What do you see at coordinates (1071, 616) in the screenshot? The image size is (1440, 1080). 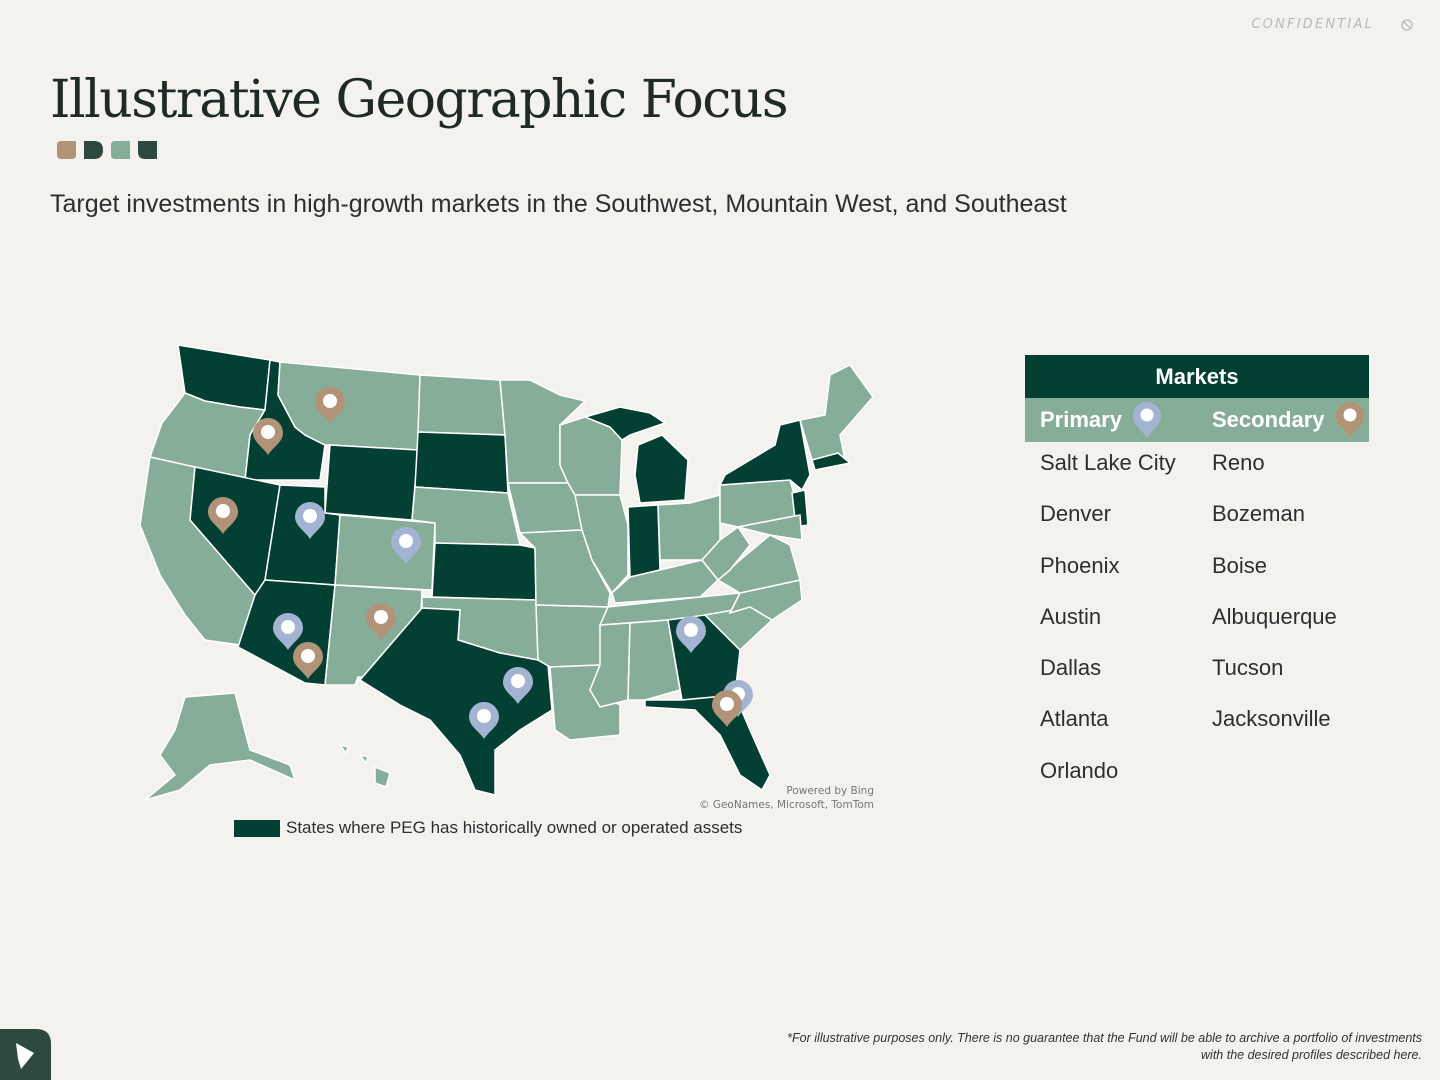 I see `primary-city: Austin` at bounding box center [1071, 616].